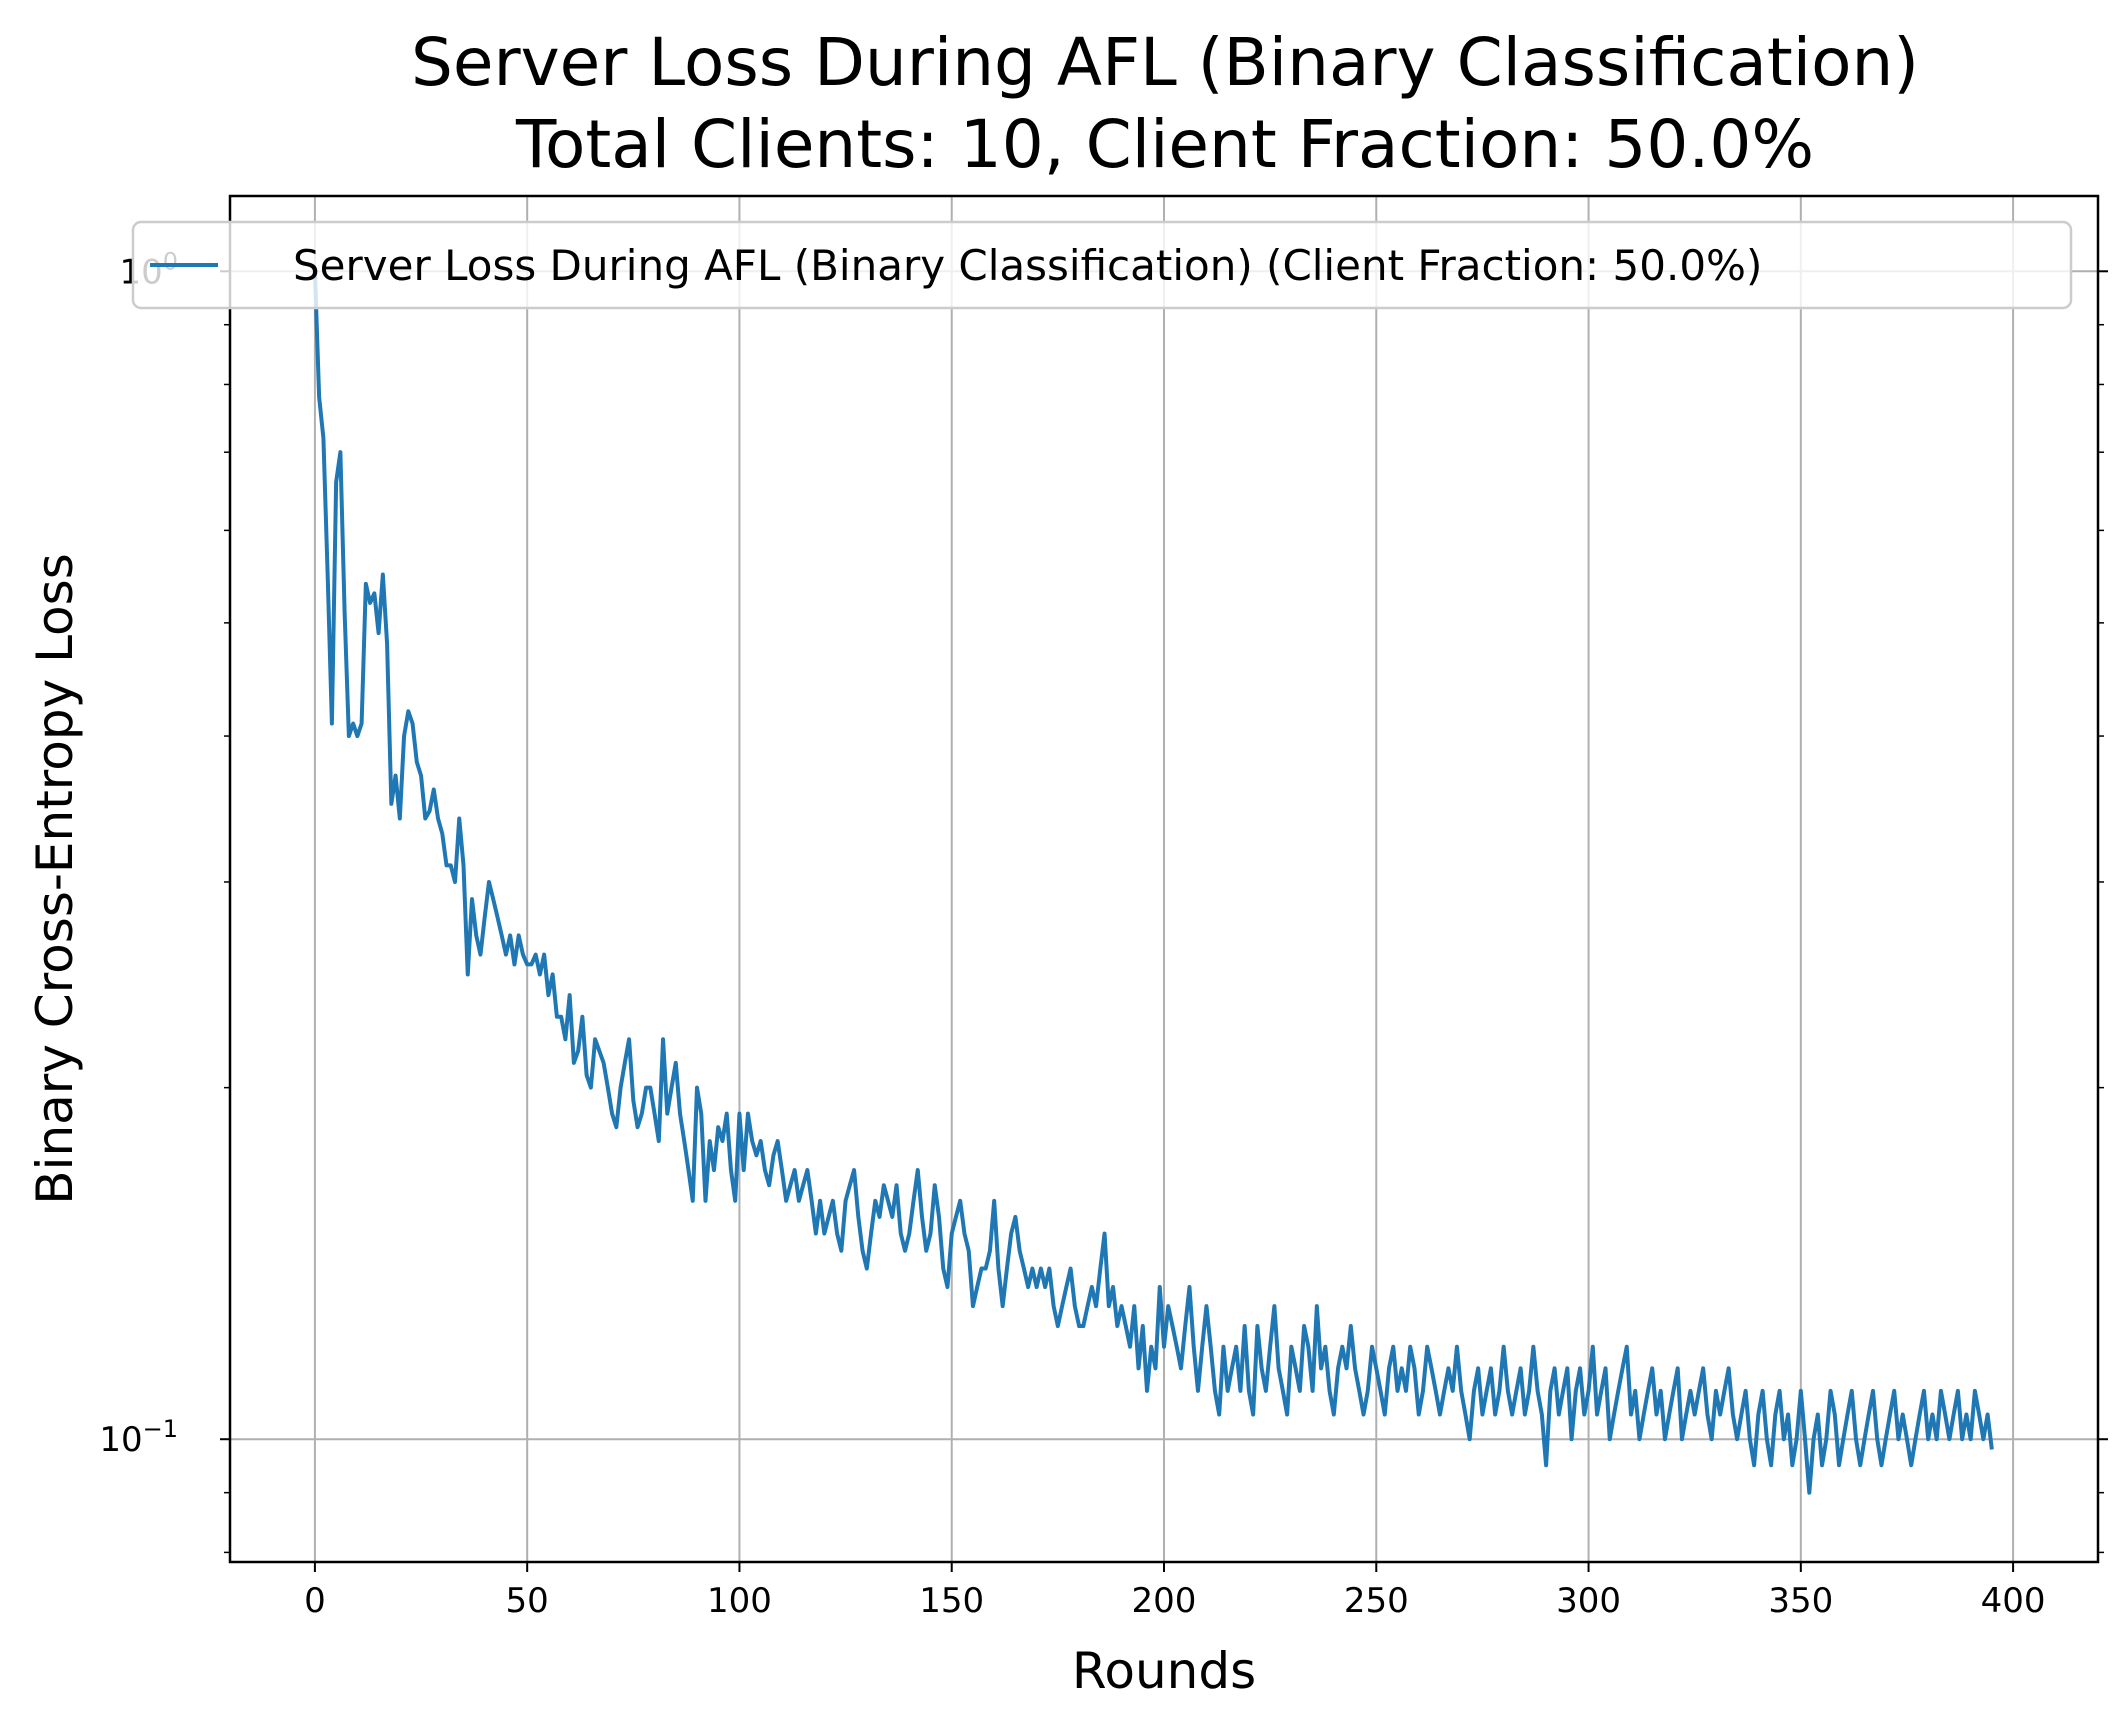  What do you see at coordinates (1588, 1601) in the screenshot?
I see `x-tick-label: 300` at bounding box center [1588, 1601].